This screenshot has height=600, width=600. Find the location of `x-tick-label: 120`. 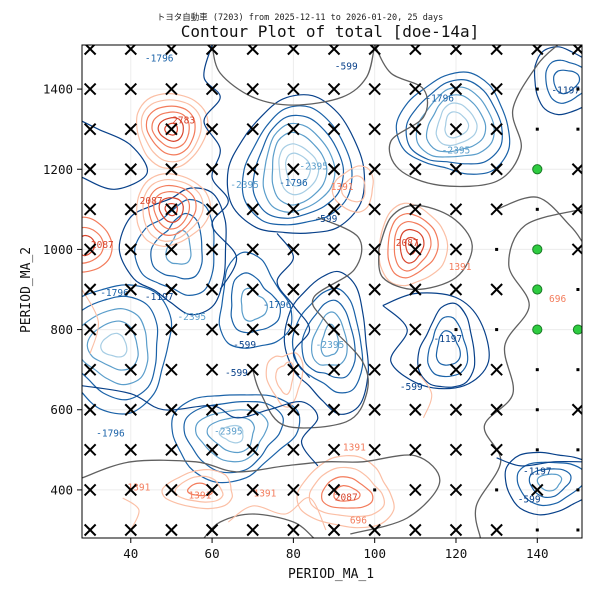

x-tick-label: 120 is located at coordinates (456, 553).